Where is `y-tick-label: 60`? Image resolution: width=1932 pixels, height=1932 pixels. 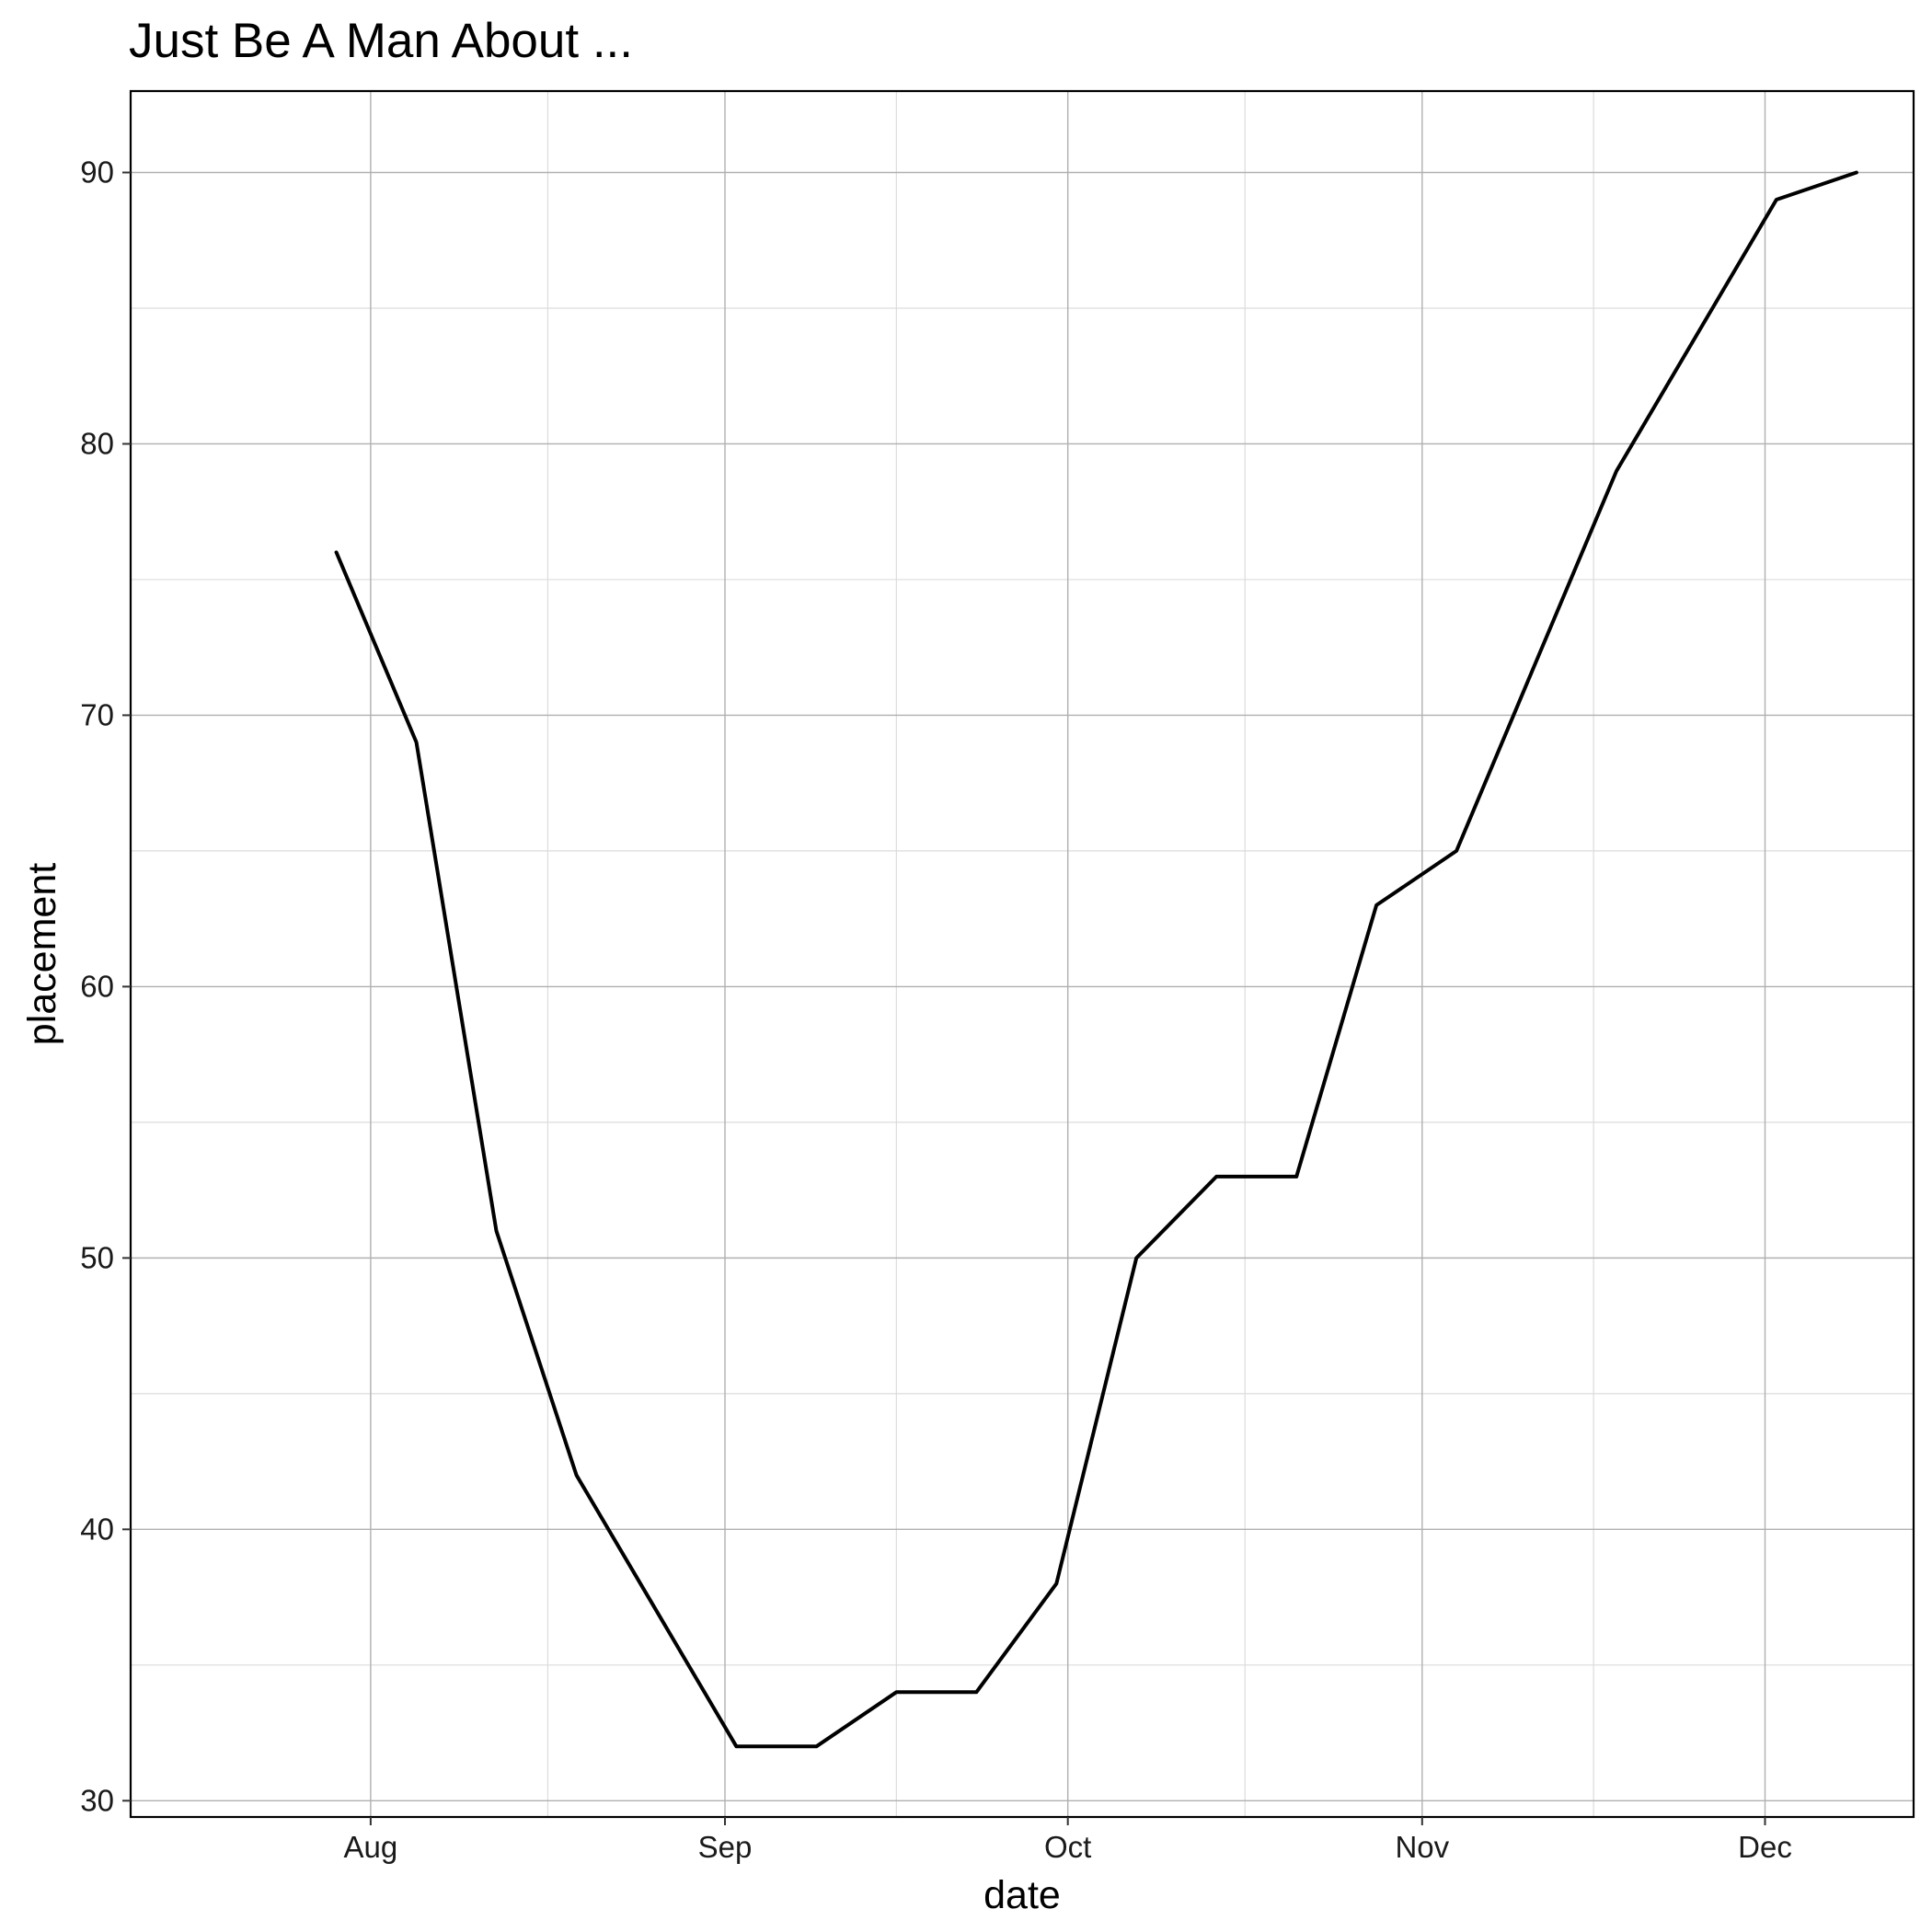
y-tick-label: 60 is located at coordinates (97, 986).